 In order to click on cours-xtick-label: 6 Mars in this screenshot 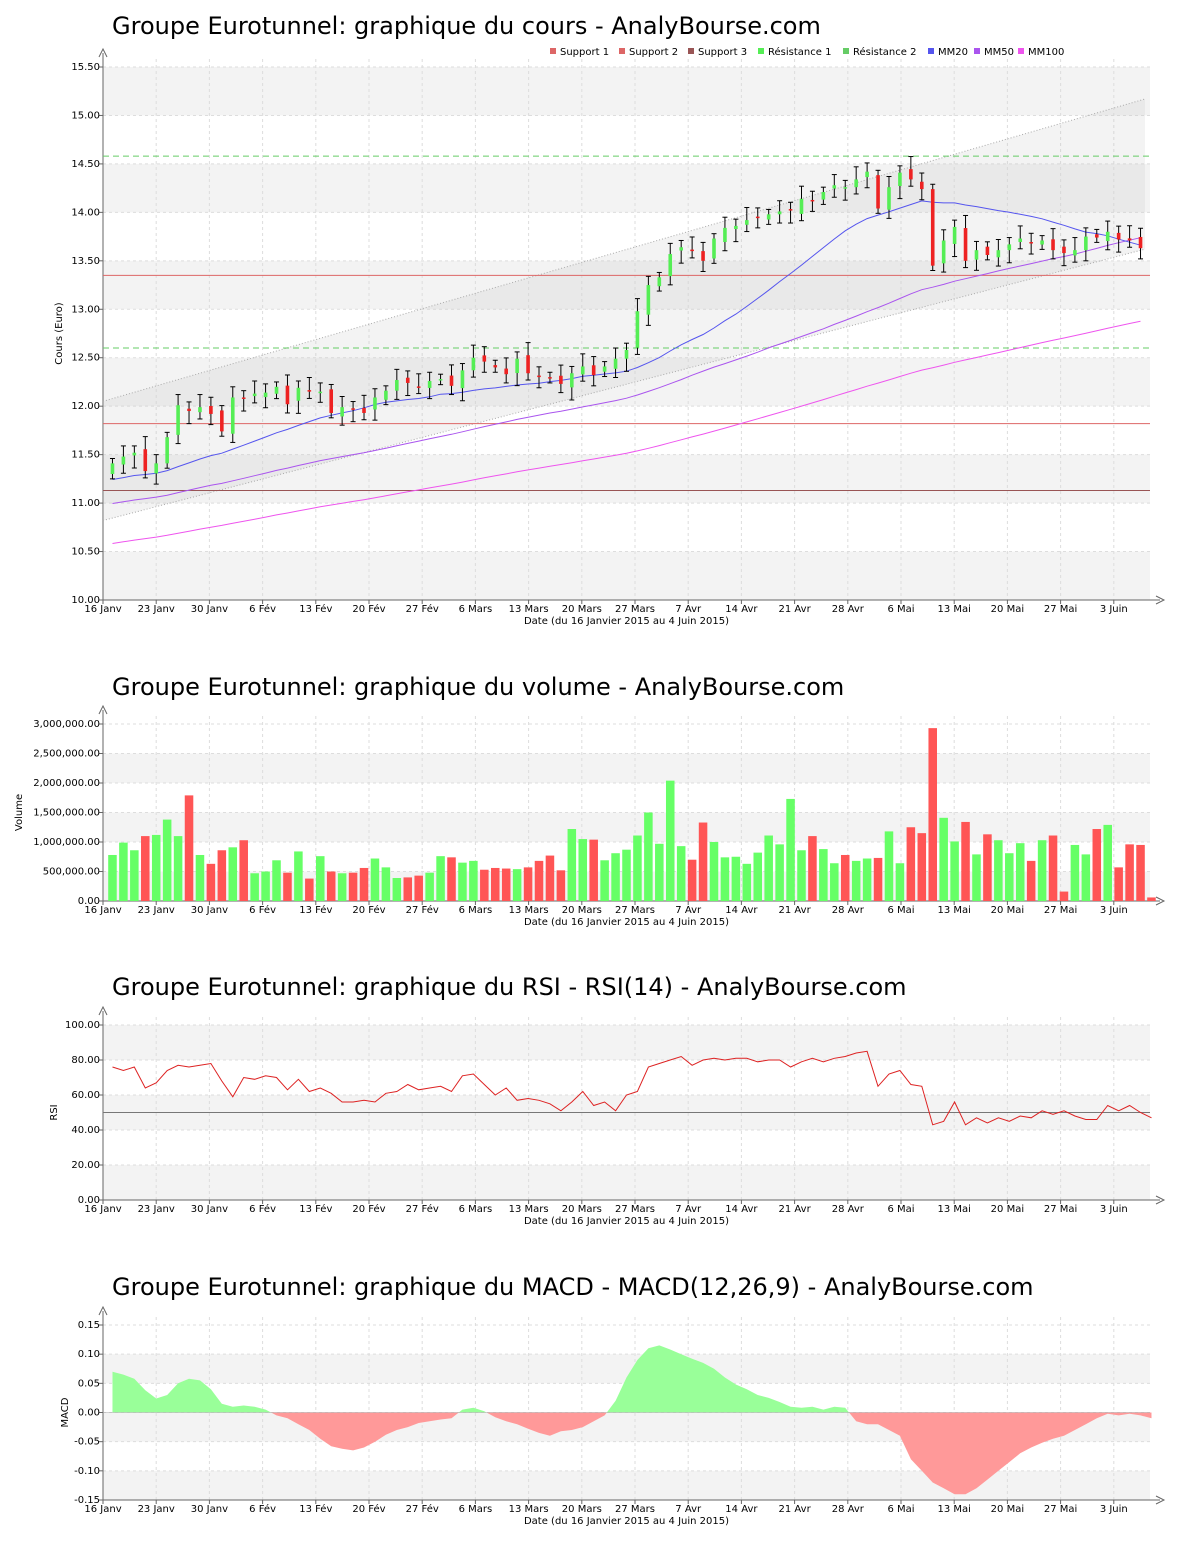, I will do `click(476, 609)`.